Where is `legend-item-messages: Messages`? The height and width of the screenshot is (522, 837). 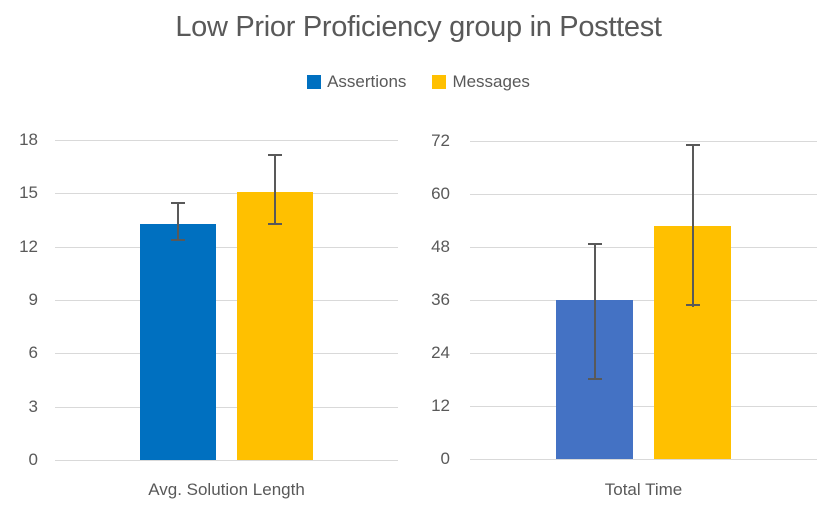
legend-item-messages: Messages is located at coordinates (481, 82).